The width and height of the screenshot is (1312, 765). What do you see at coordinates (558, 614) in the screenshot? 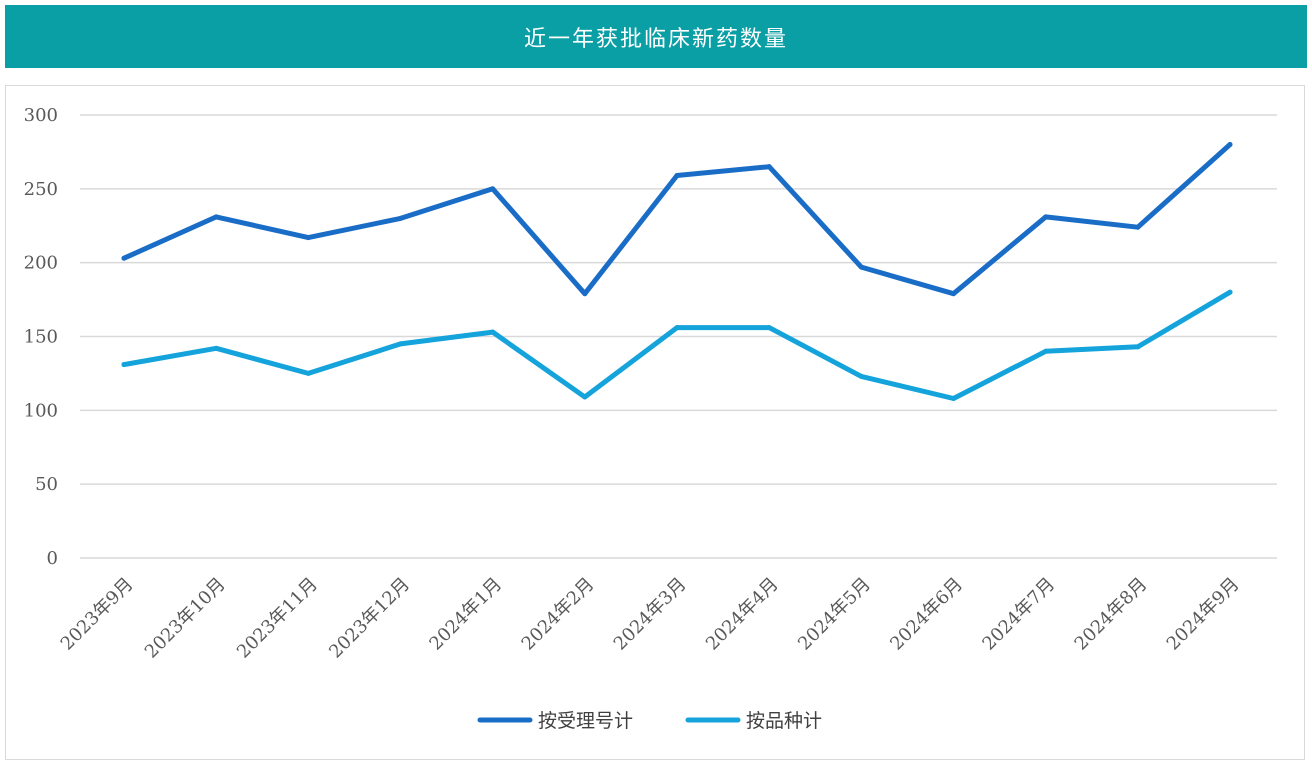
I see `x-tick-label: 2024年2月` at bounding box center [558, 614].